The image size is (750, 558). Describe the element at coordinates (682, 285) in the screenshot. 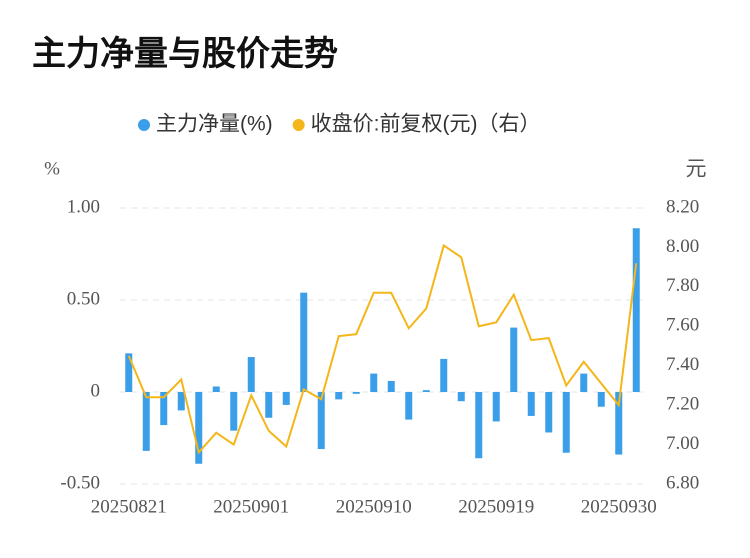

I see `y2-tick-label: 7.80` at that location.